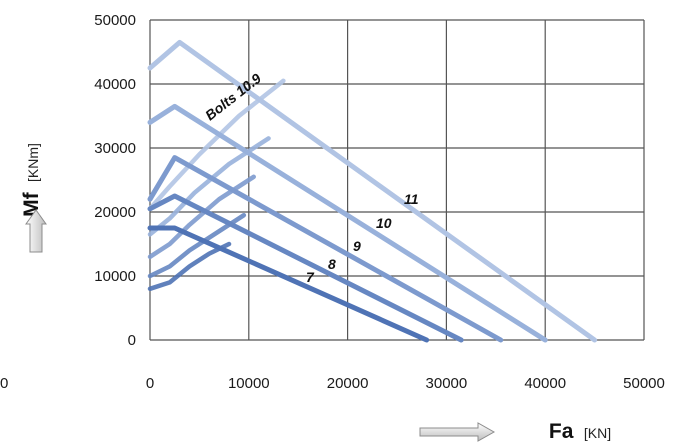  What do you see at coordinates (132, 340) in the screenshot?
I see `y-tick-label: 0` at bounding box center [132, 340].